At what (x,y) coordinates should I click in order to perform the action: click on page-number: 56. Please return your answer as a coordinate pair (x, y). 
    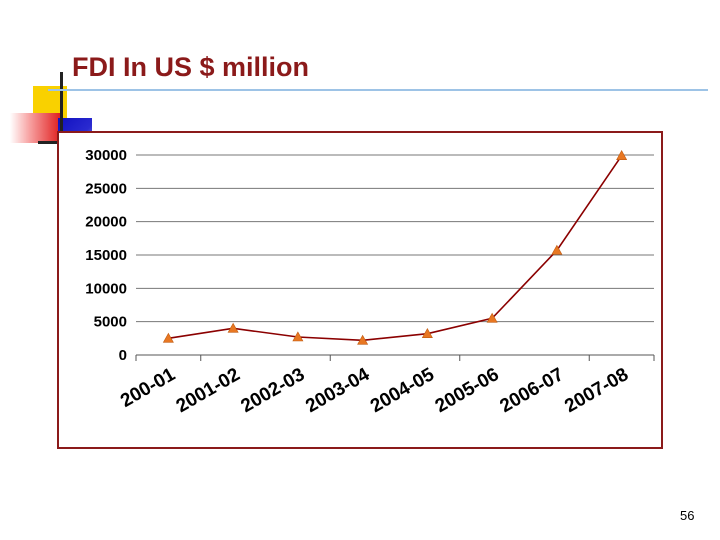
    Looking at the image, I should click on (687, 515).